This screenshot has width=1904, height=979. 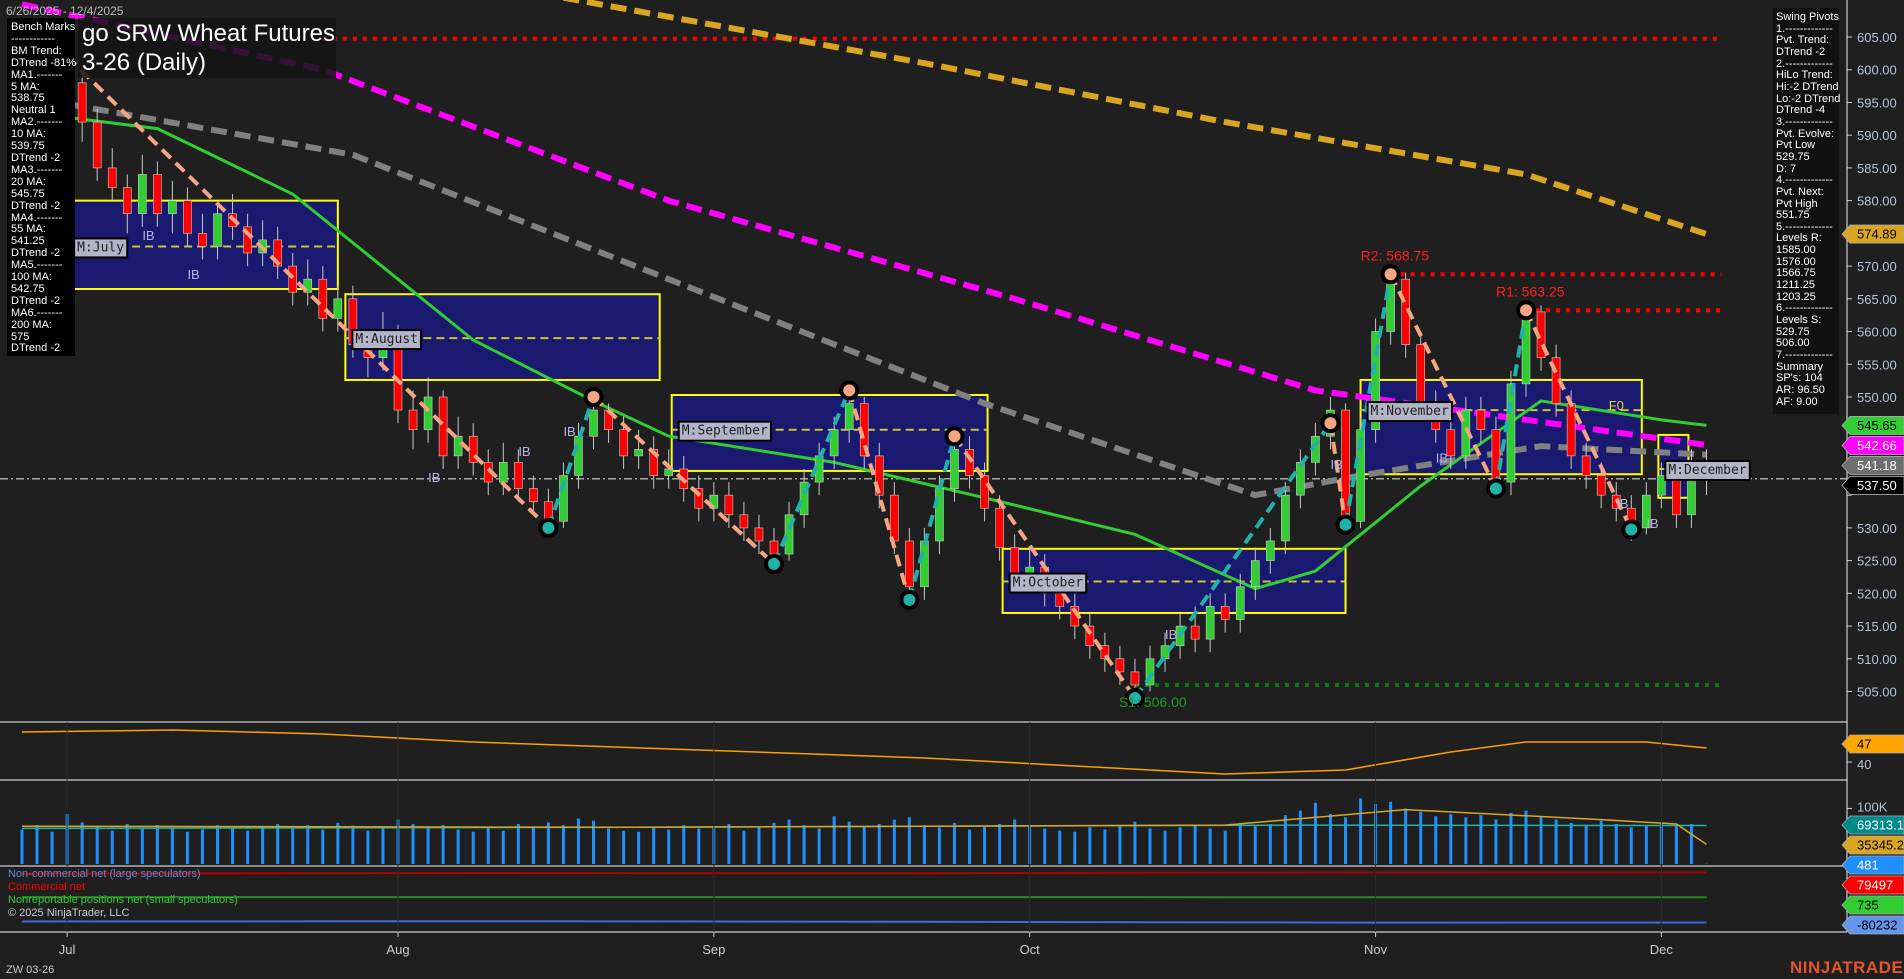 I want to click on panel-line: Pvt. Trend:, so click(x=1803, y=40).